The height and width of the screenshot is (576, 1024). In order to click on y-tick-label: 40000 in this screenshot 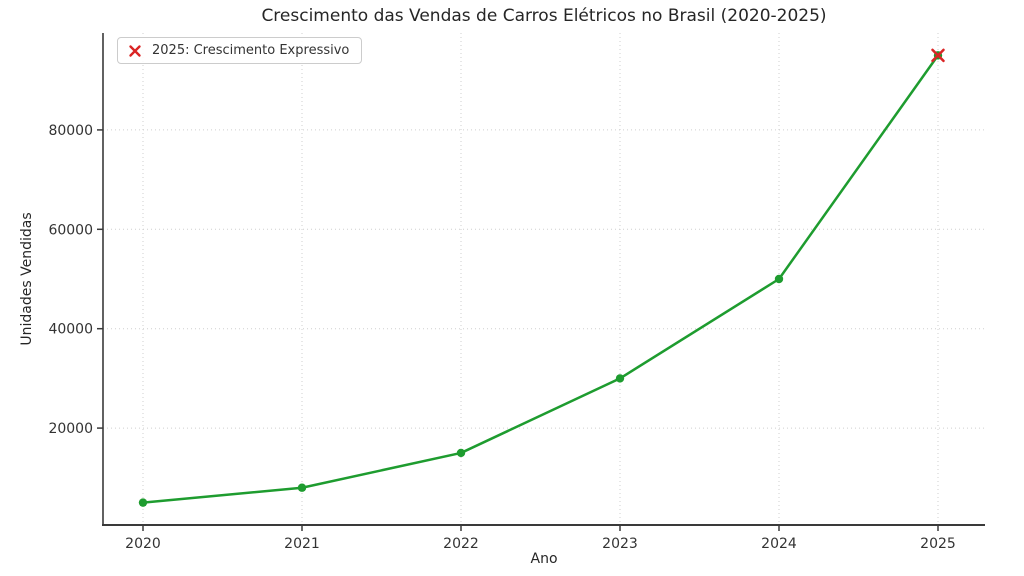, I will do `click(70, 330)`.